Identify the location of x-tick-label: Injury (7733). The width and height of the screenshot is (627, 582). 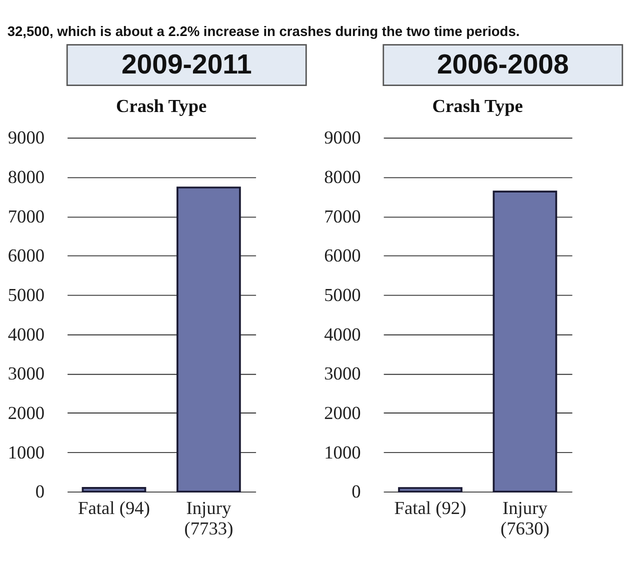
(209, 518).